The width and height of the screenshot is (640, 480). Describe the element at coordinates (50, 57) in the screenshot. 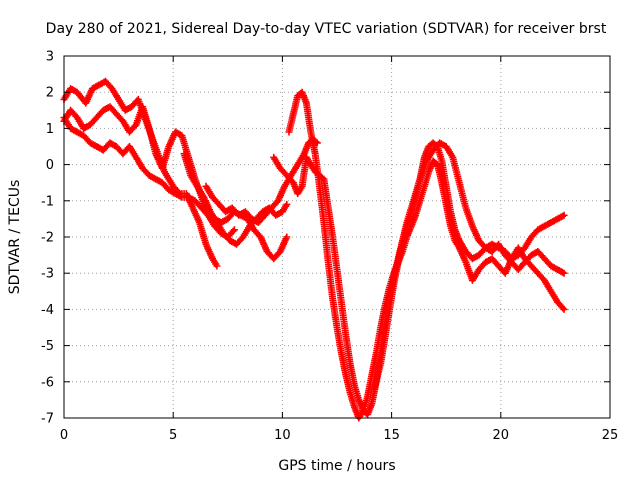

I see `y-tick-label: 3` at that location.